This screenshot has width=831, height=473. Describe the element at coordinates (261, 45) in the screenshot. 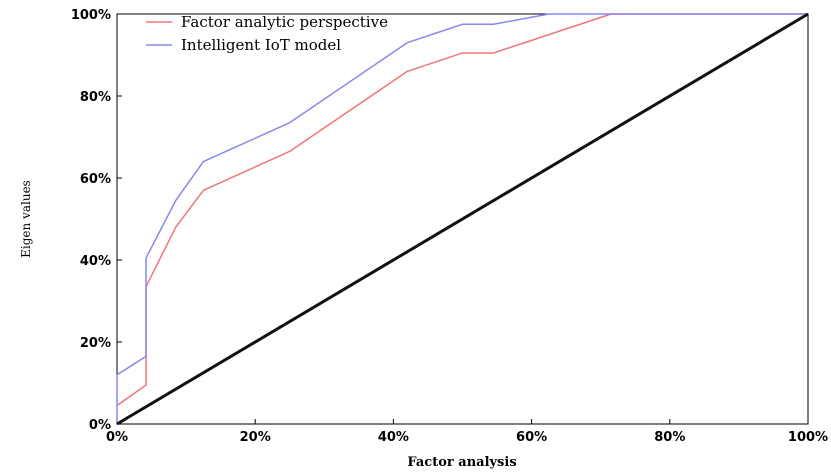

I see `legend-label-iot: Intelligent IoT model` at that location.